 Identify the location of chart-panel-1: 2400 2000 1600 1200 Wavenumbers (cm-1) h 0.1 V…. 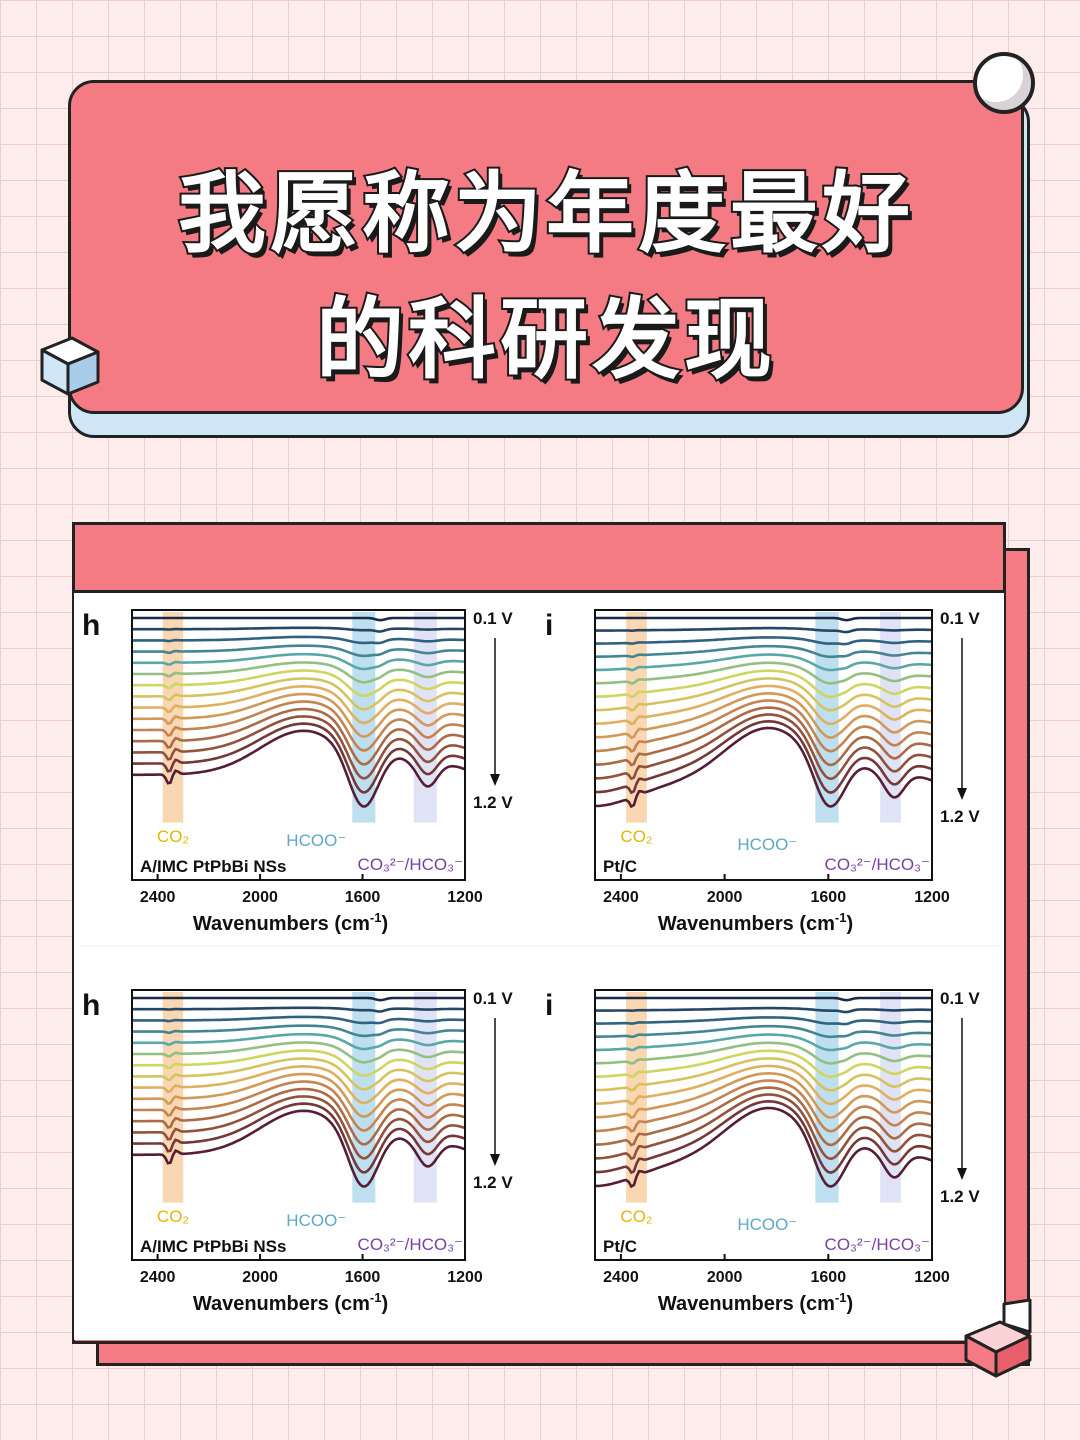
(297, 772).